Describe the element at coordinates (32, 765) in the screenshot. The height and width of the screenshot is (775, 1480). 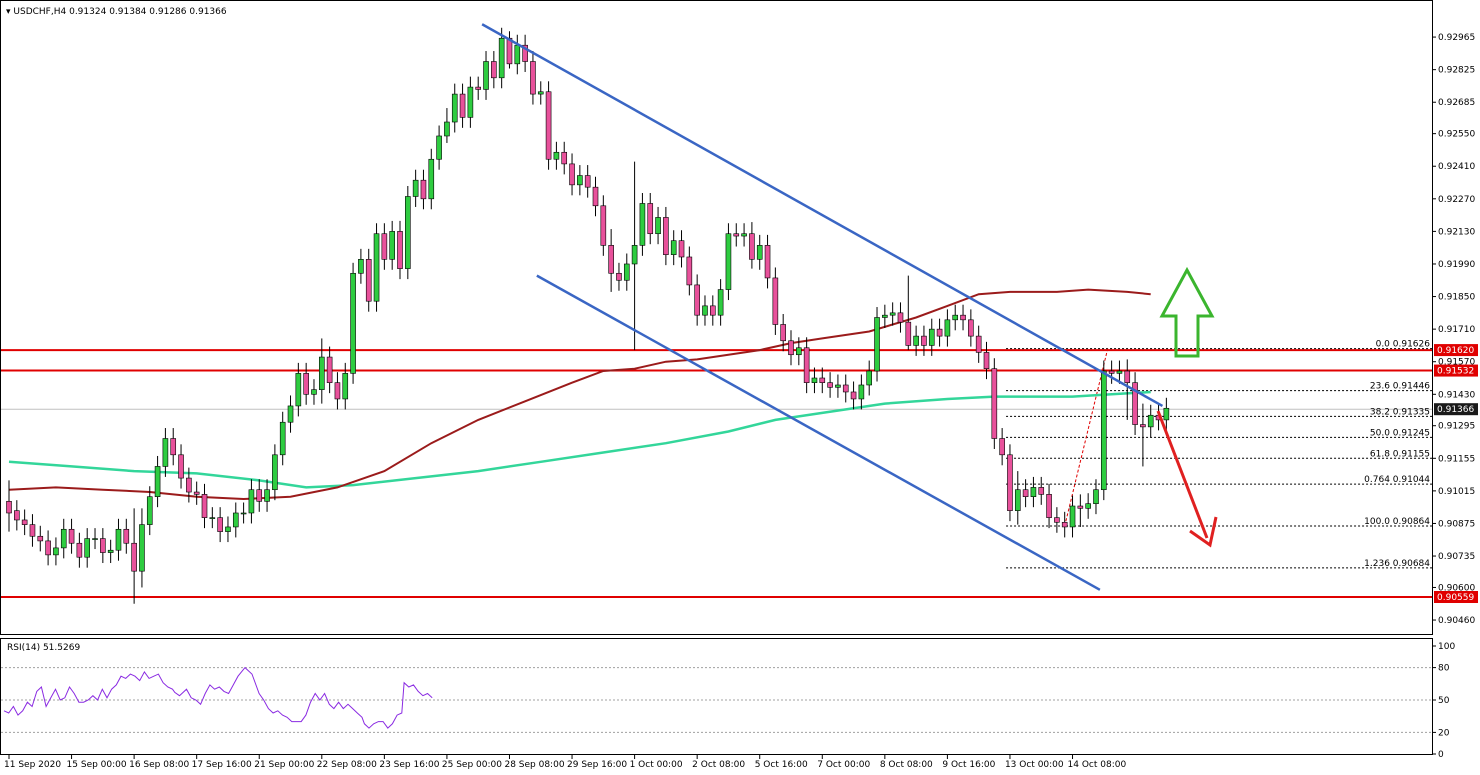
I see `time-tick-label: 11 Sep 2020` at that location.